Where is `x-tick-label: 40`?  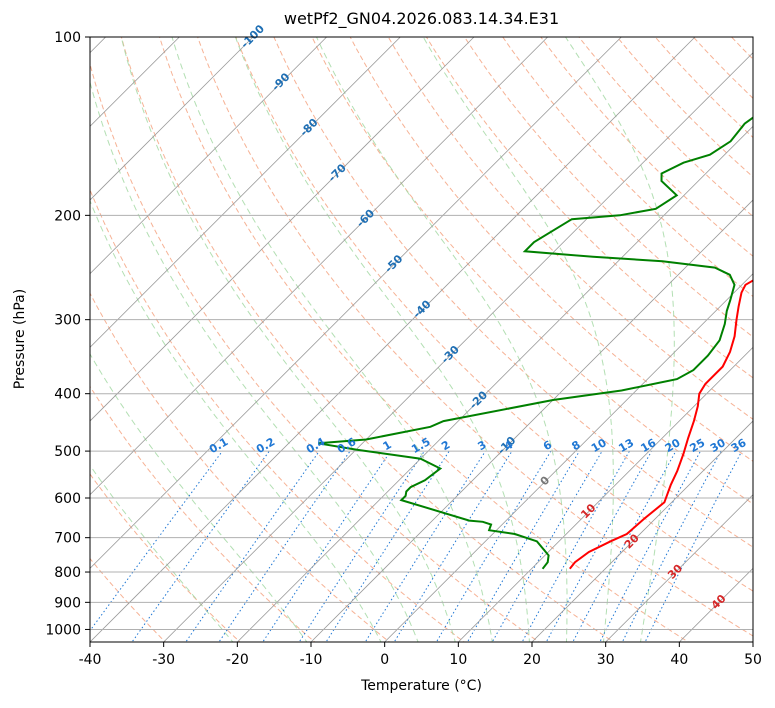 x-tick-label: 40 is located at coordinates (679, 660).